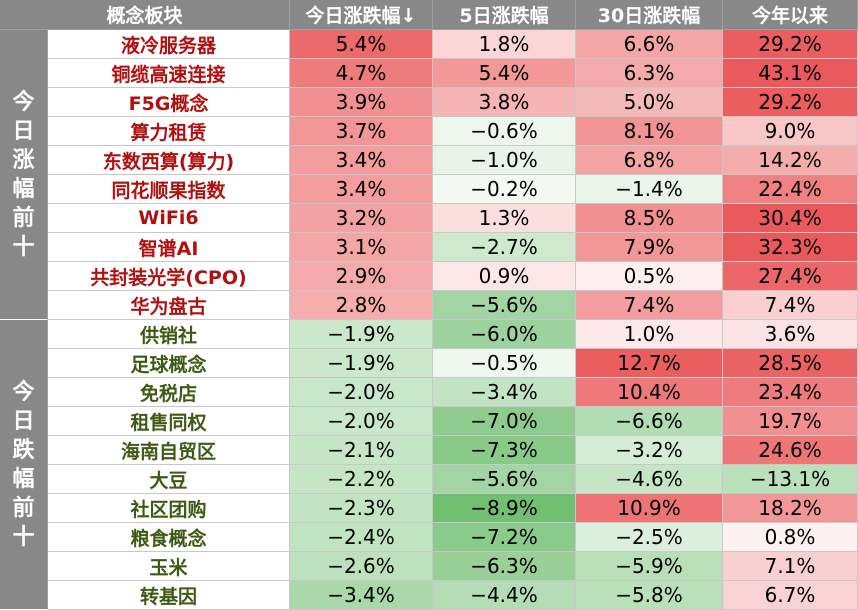 The width and height of the screenshot is (858, 610). What do you see at coordinates (504, 189) in the screenshot?
I see `5day-change-cell: −0.2%` at bounding box center [504, 189].